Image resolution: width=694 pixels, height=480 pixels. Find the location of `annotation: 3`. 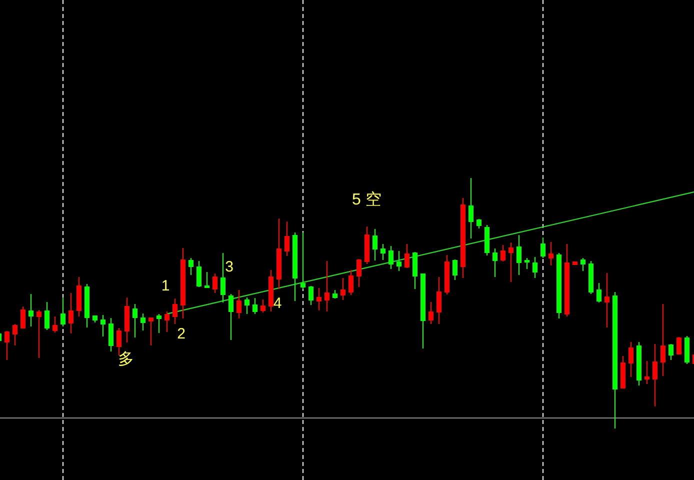

annotation: 3 is located at coordinates (229, 267).